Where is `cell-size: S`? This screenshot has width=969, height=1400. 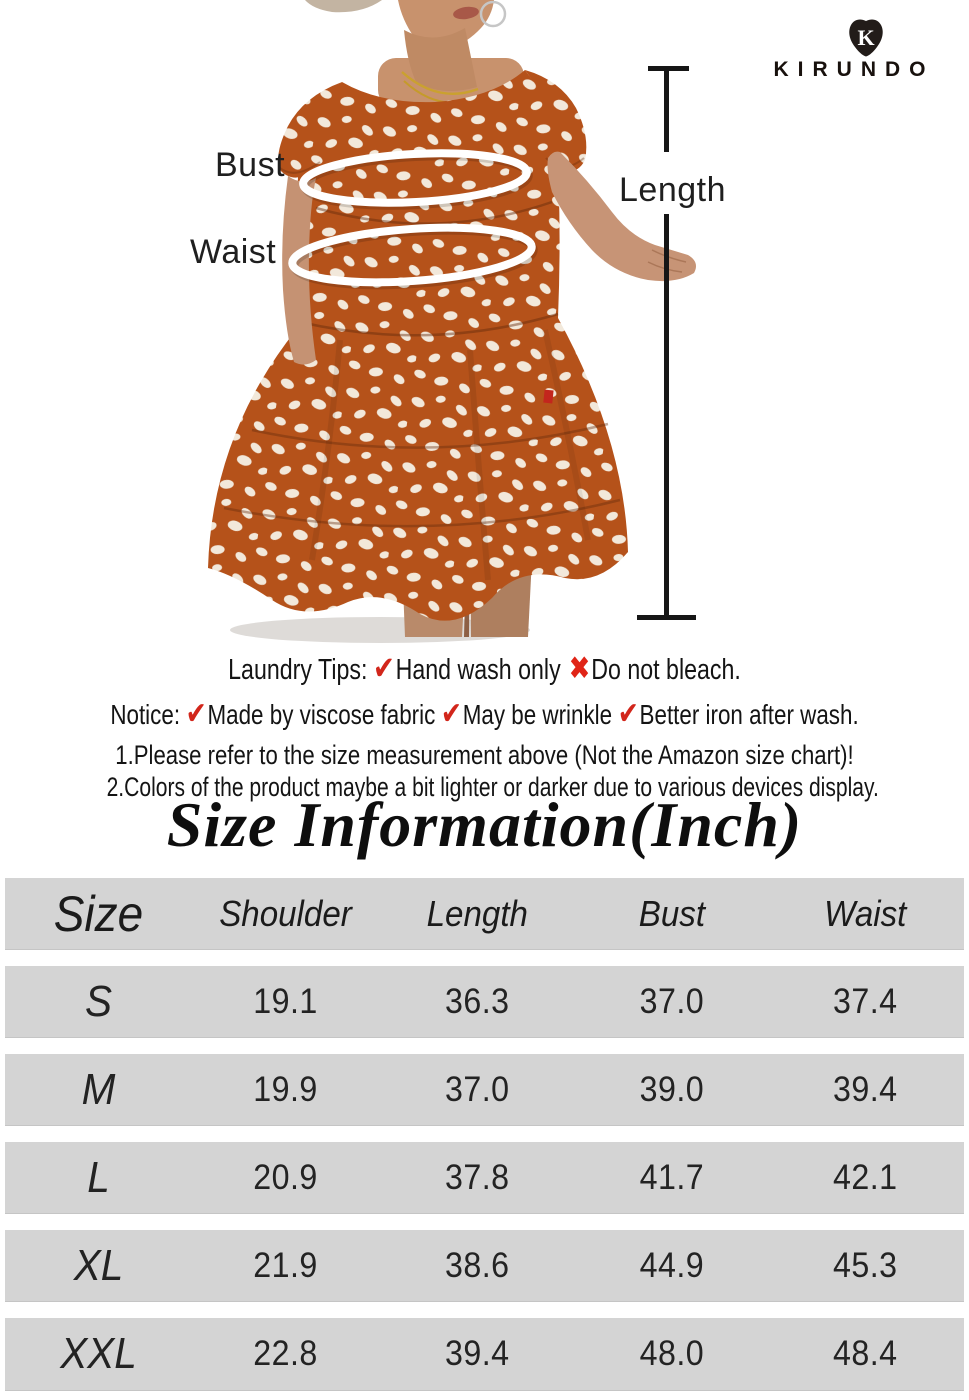 cell-size: S is located at coordinates (98, 1001).